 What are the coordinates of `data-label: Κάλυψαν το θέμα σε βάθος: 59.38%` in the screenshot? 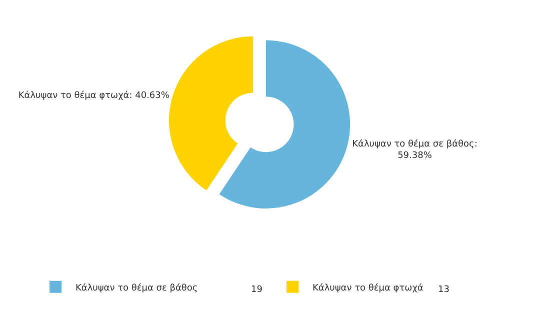 It's located at (415, 150).